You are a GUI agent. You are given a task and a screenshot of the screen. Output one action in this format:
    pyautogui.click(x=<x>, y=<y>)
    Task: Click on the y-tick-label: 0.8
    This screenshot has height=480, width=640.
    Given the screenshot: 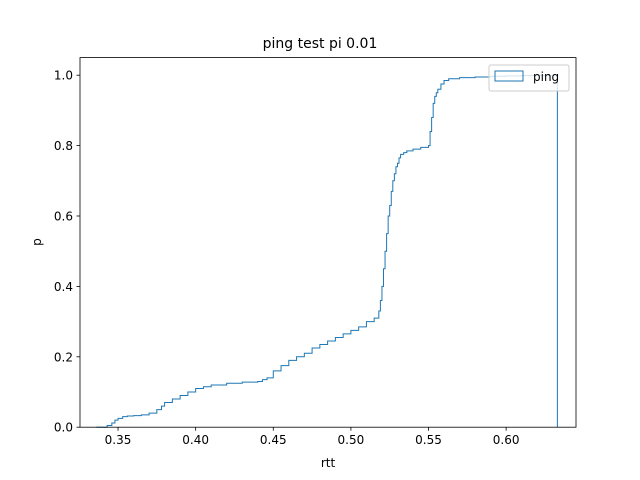 What is the action you would take?
    pyautogui.click(x=63, y=146)
    